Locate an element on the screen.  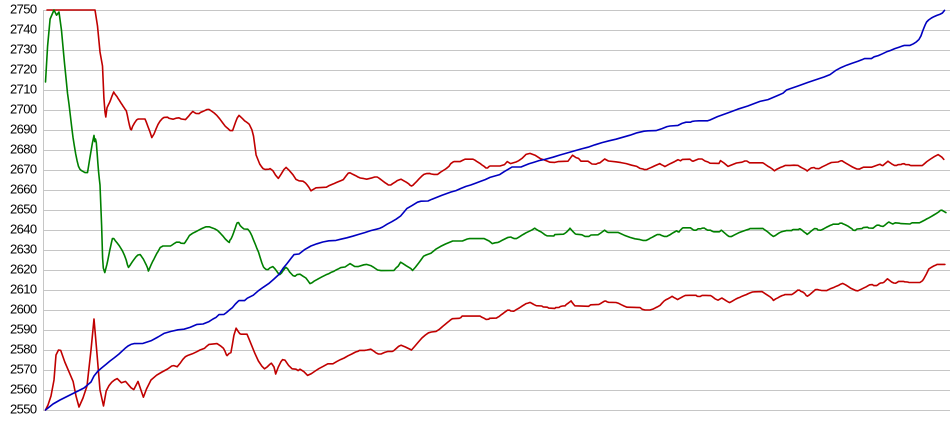
svg-text: 2550 is located at coordinates (23, 409).